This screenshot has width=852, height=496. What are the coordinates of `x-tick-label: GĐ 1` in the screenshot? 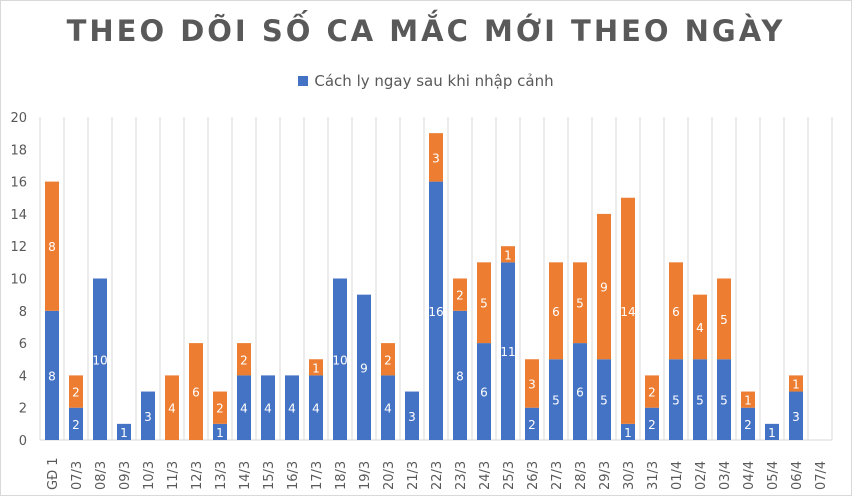 It's located at (53, 473).